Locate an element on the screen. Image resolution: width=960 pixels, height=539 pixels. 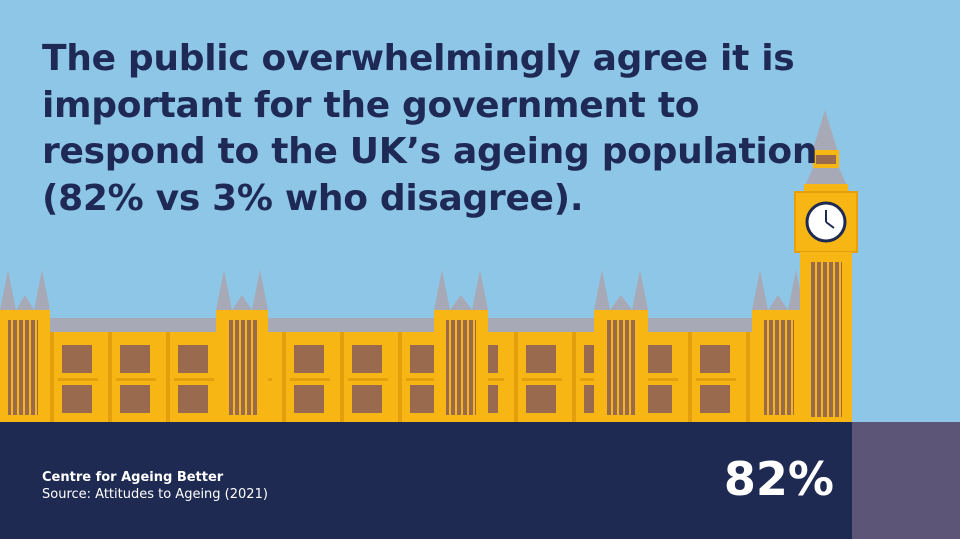
footer-side is located at coordinates (906, 480).